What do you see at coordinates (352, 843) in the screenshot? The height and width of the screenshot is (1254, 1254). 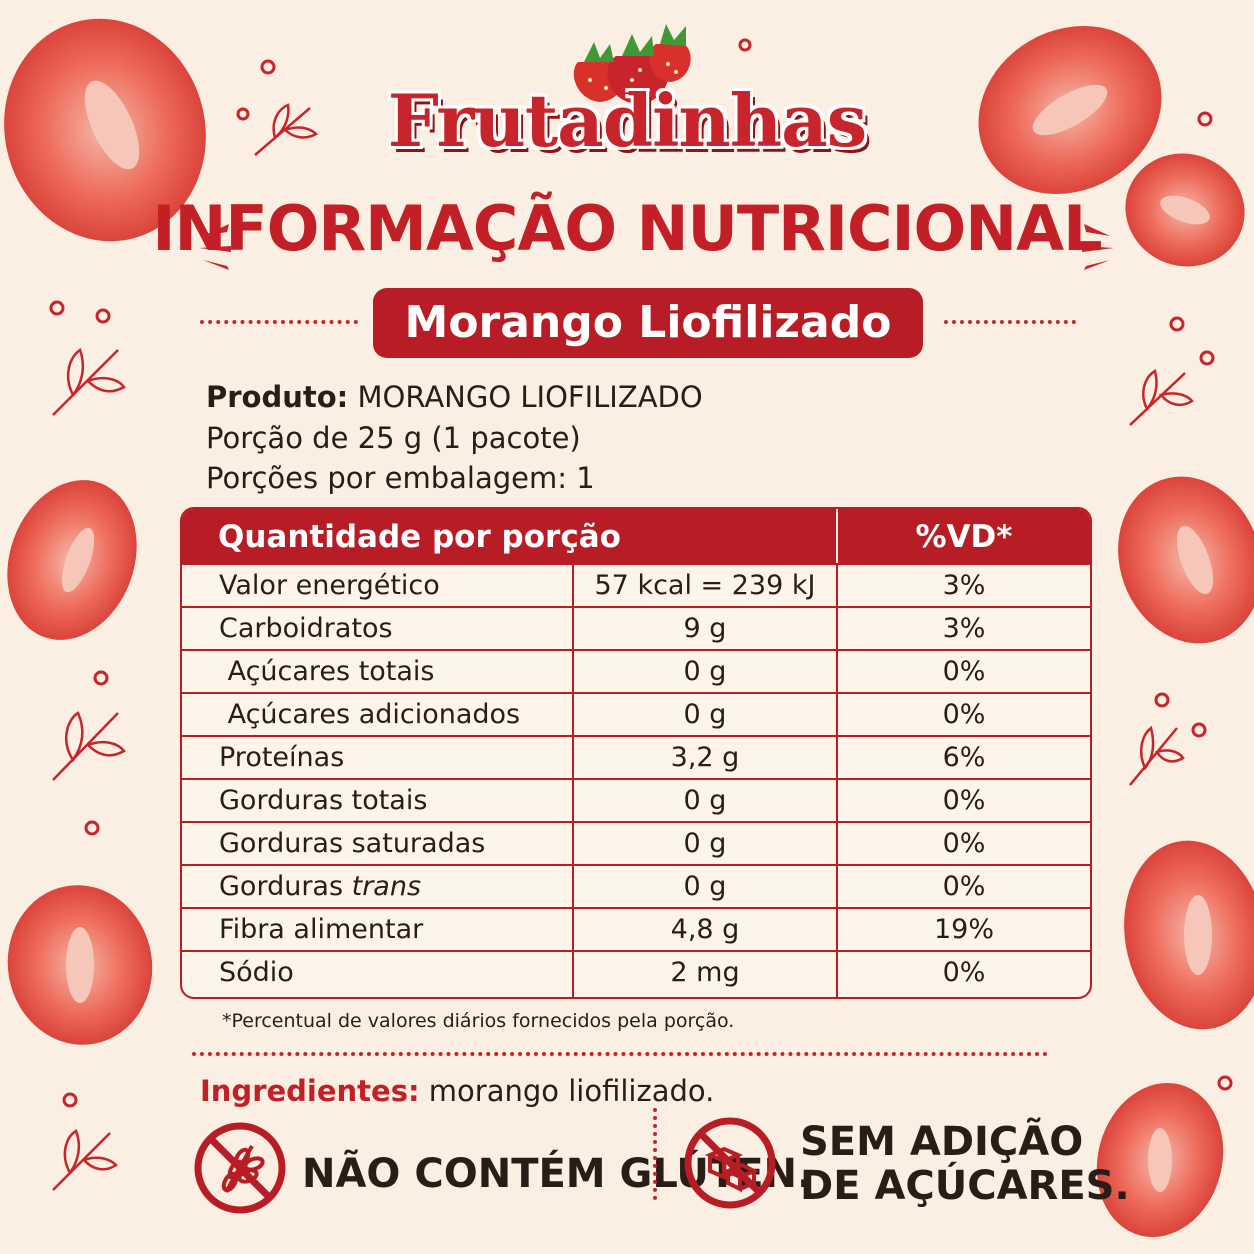 I see `nutrient-name: Gorduras saturadas` at bounding box center [352, 843].